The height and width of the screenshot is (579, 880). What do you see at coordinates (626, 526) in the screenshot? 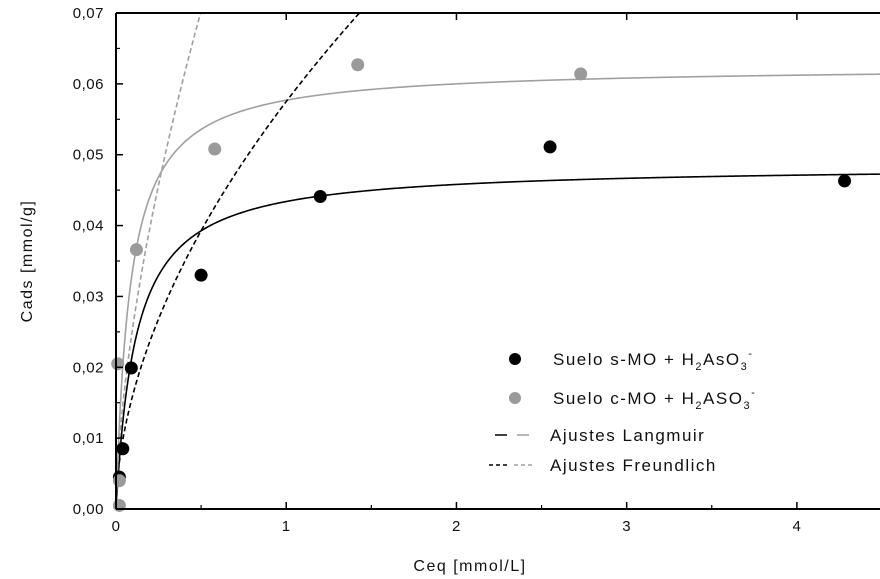
I see `x-tick-label: 3` at bounding box center [626, 526].